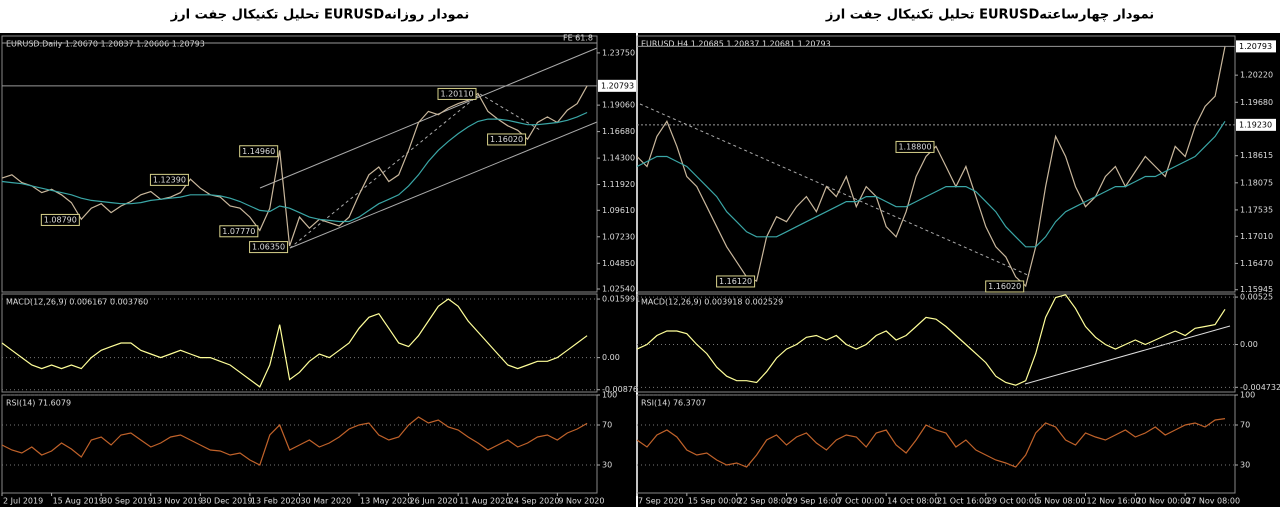  What do you see at coordinates (78, 501) in the screenshot?
I see `x-tick-label: 15 Aug 2019` at bounding box center [78, 501].